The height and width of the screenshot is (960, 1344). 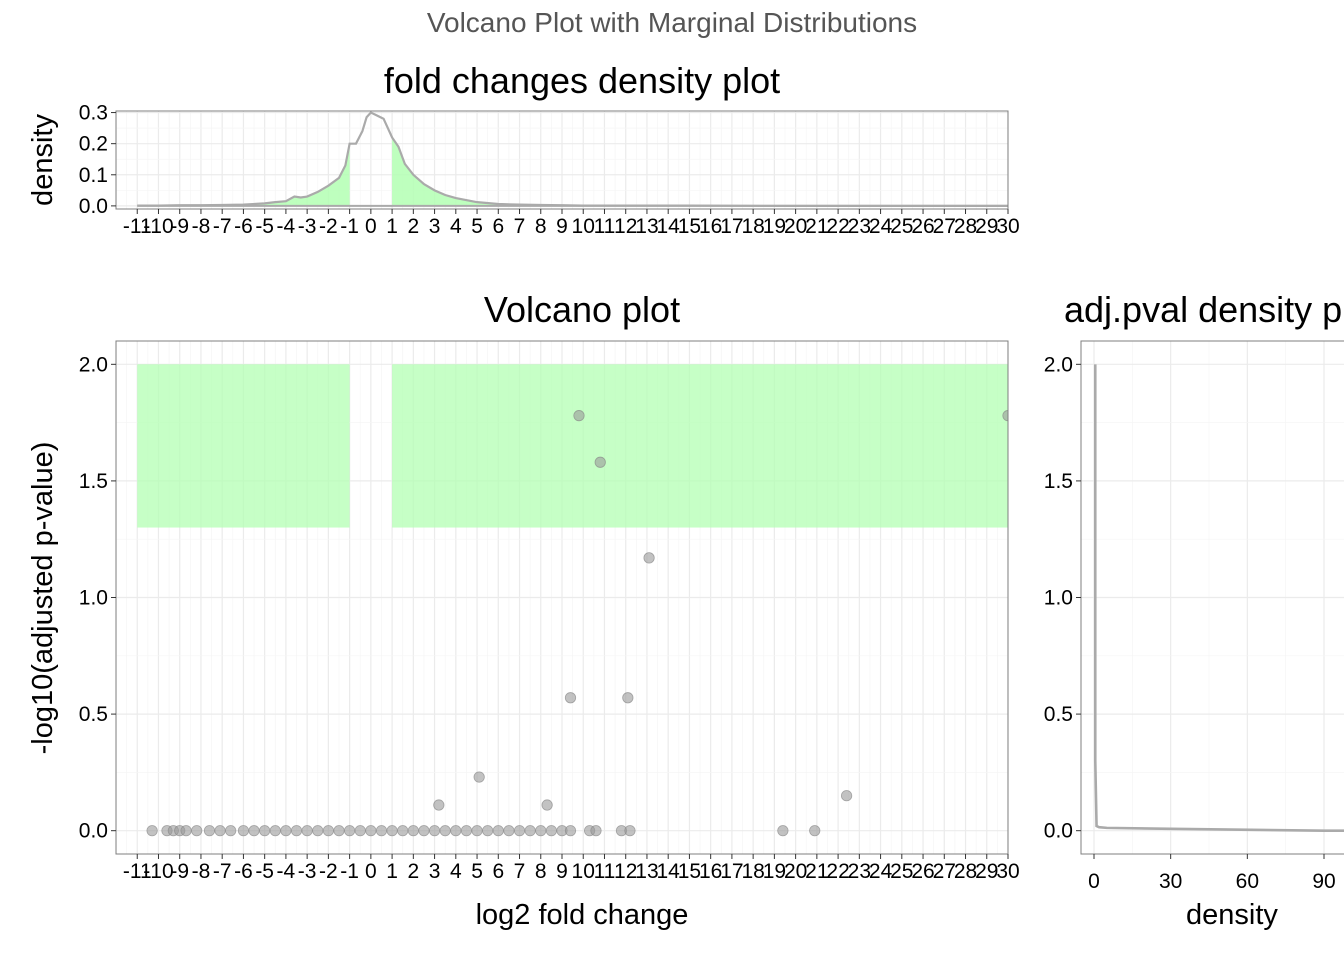 What do you see at coordinates (965, 871) in the screenshot?
I see `volcano-x-tick-label: 28` at bounding box center [965, 871].